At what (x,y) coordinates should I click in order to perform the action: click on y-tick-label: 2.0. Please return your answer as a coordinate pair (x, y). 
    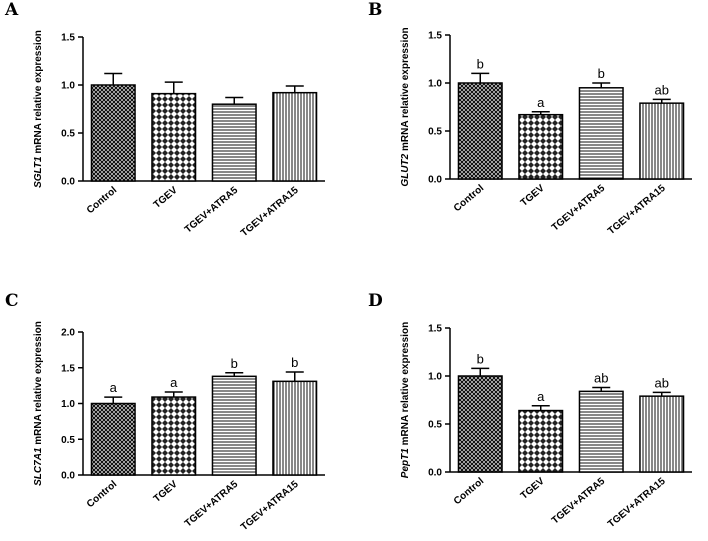
    Looking at the image, I should click on (68, 333).